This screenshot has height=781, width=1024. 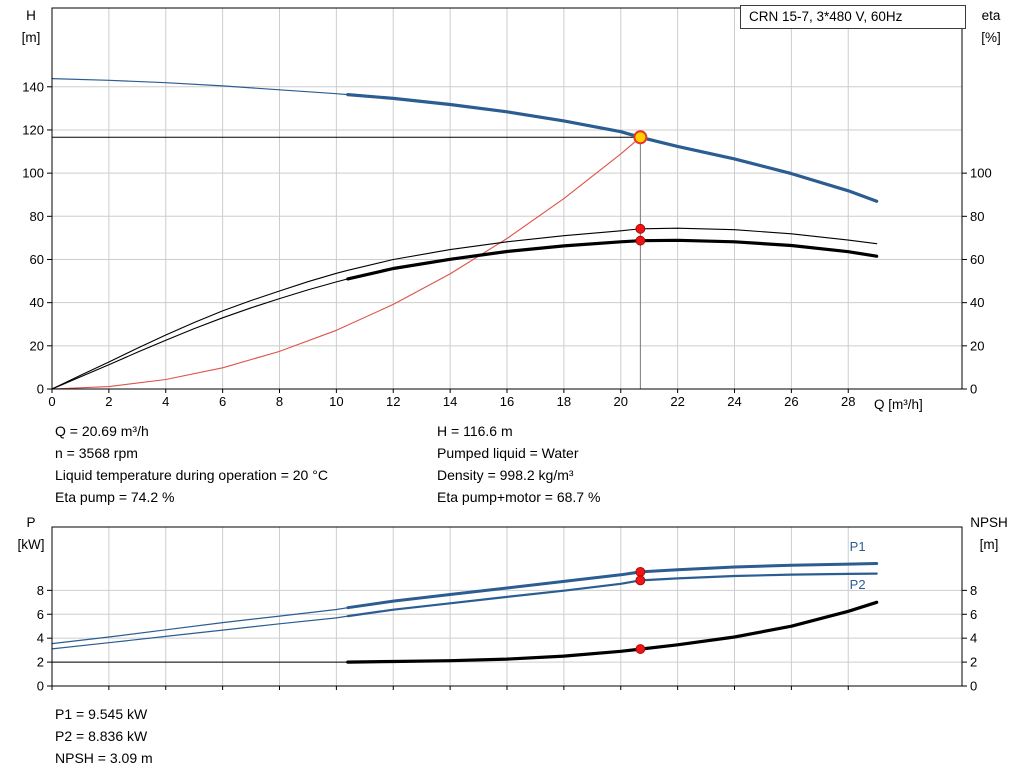 What do you see at coordinates (31, 534) in the screenshot?
I see `power-axis-title: P [kW]` at bounding box center [31, 534].